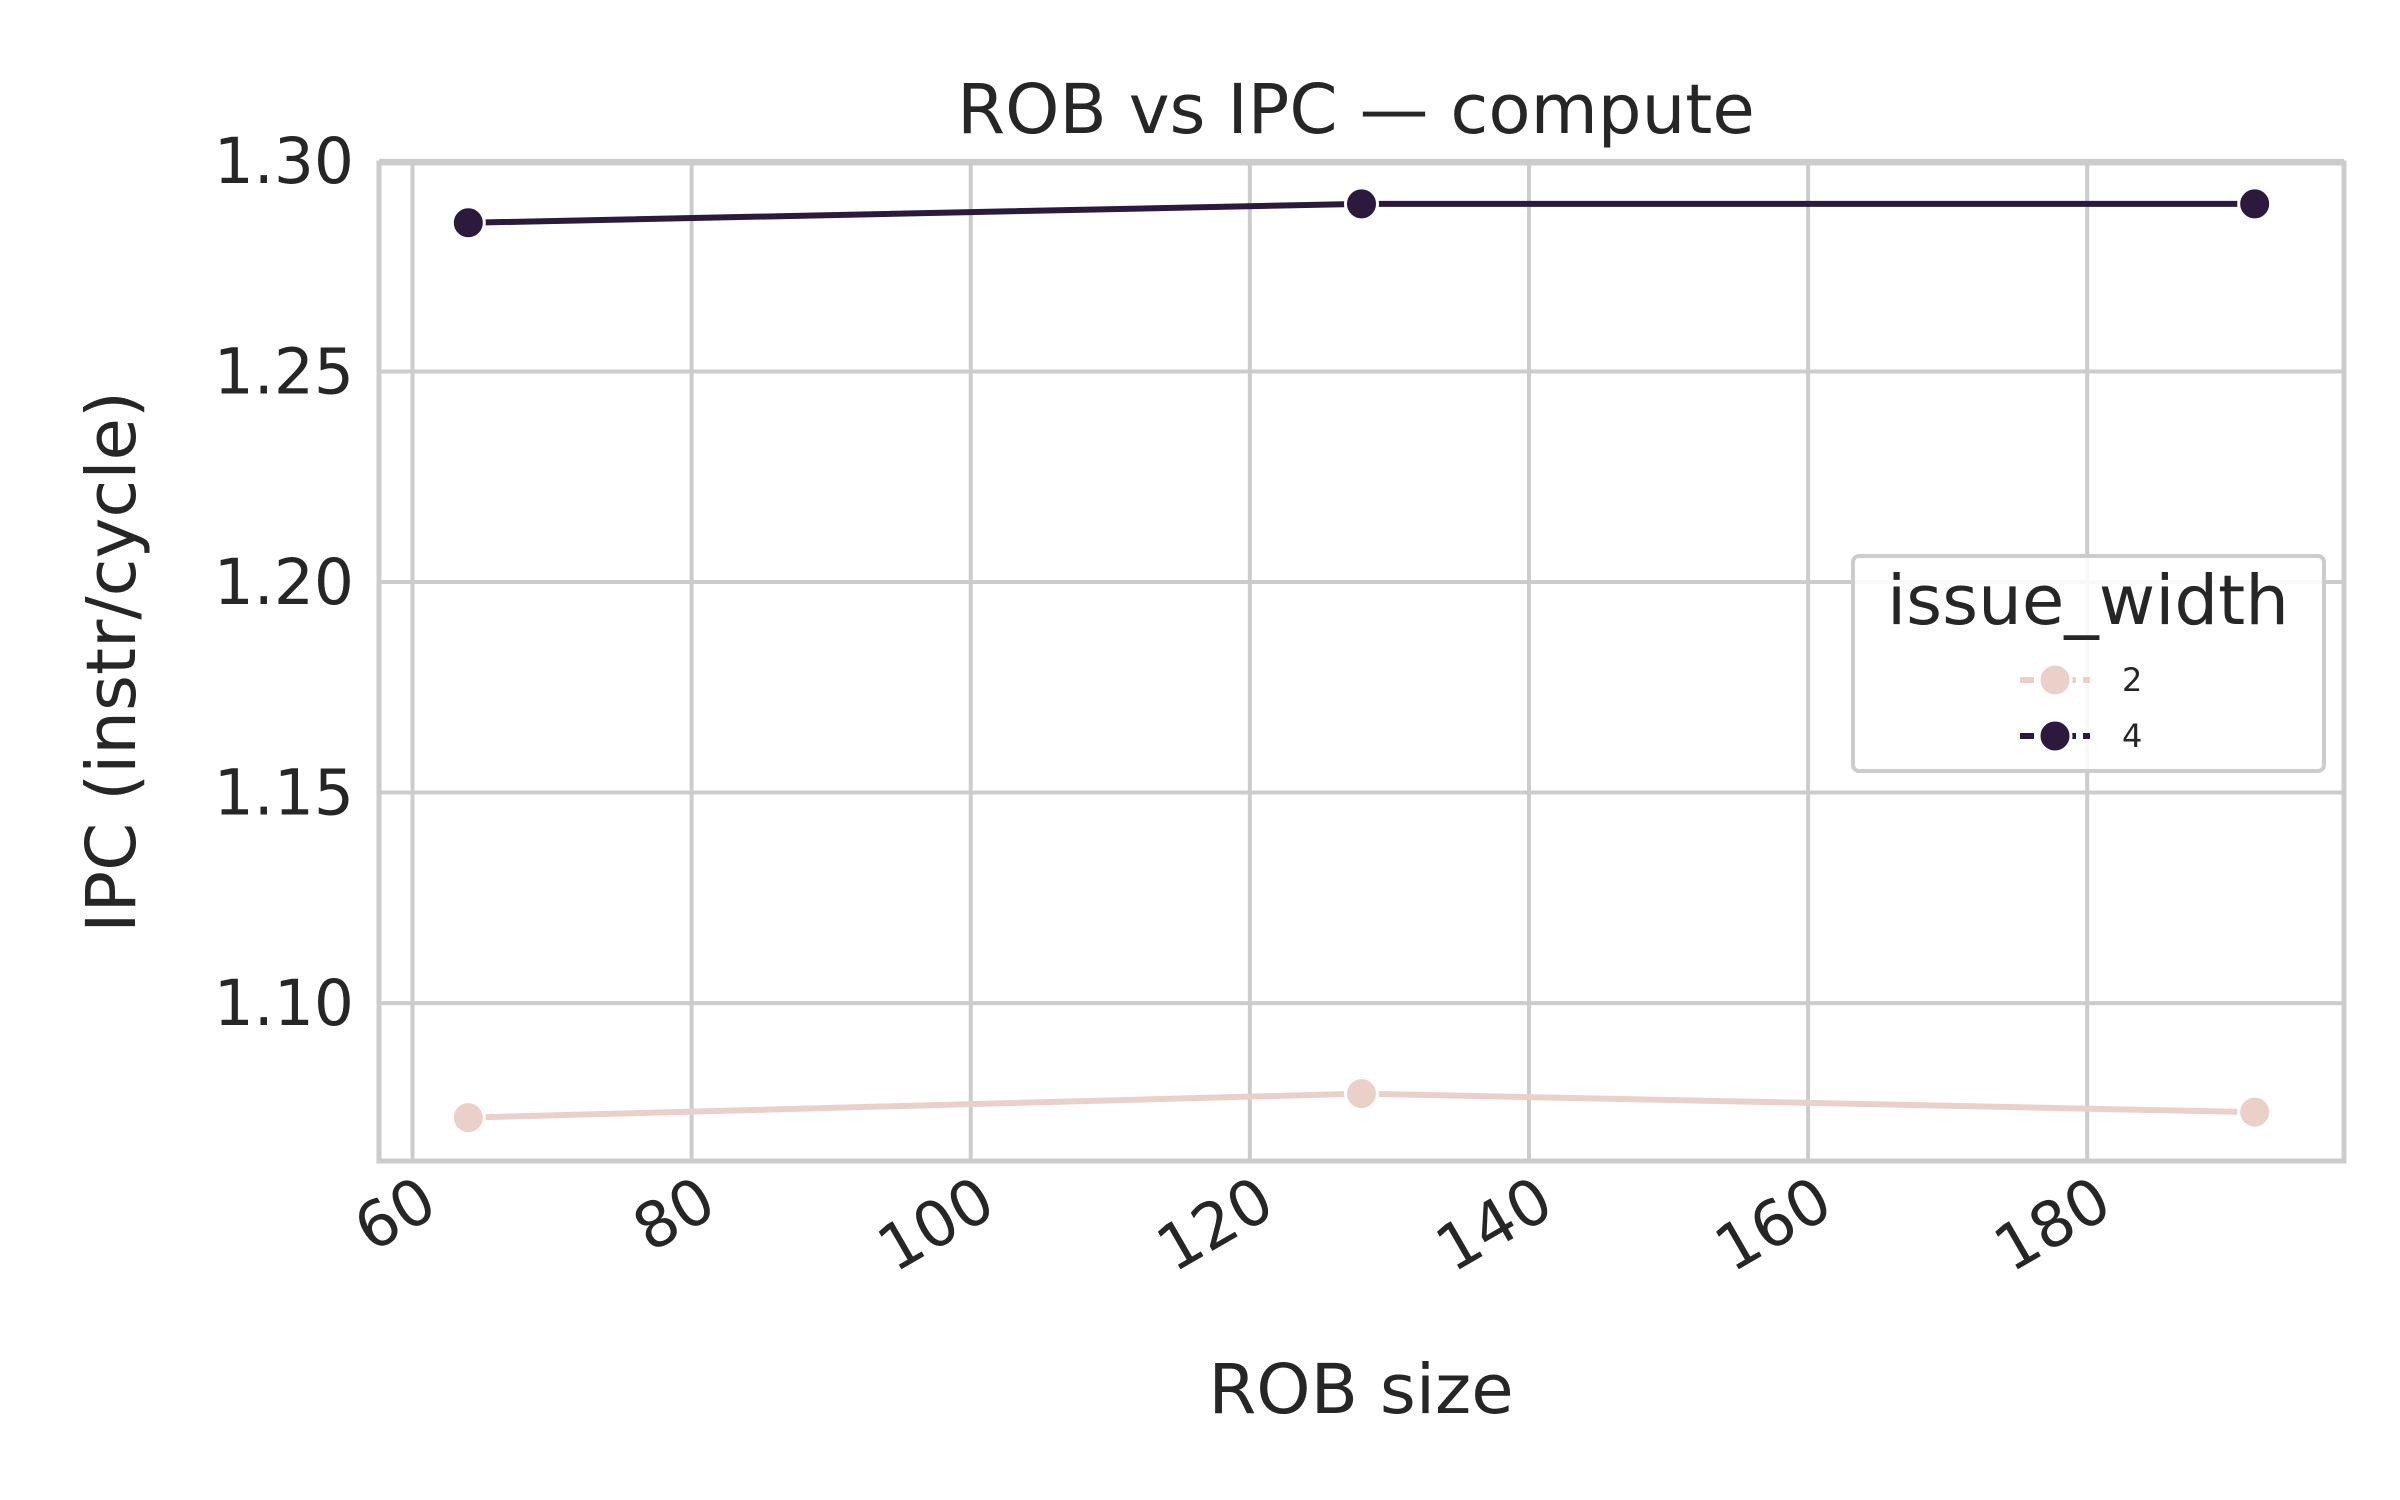  Describe the element at coordinates (284, 1003) in the screenshot. I see `y-tick-label: 1.10` at that location.